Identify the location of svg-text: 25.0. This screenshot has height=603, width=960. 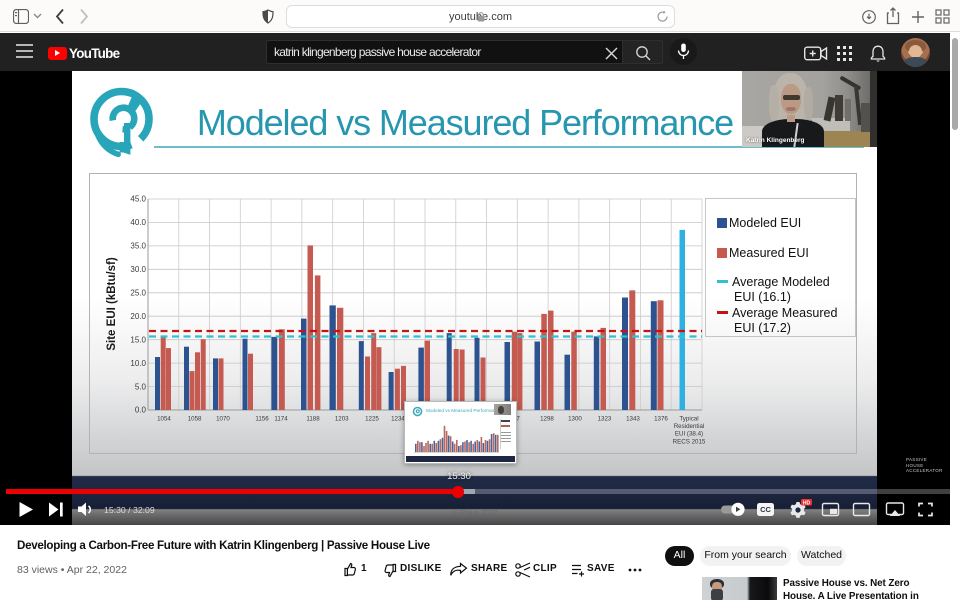
(138, 293).